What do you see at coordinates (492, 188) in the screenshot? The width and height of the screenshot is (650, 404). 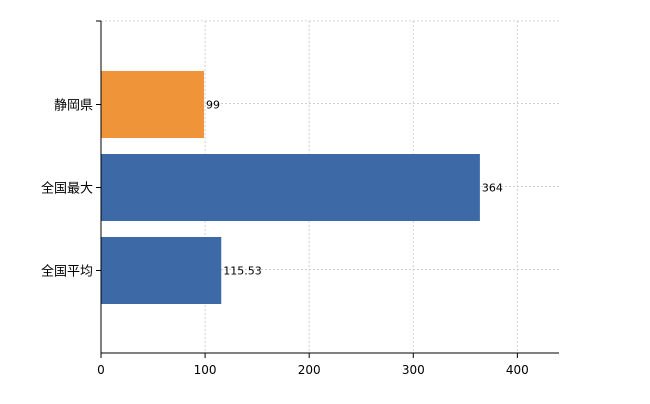 I see `value-label-1: 364` at bounding box center [492, 188].